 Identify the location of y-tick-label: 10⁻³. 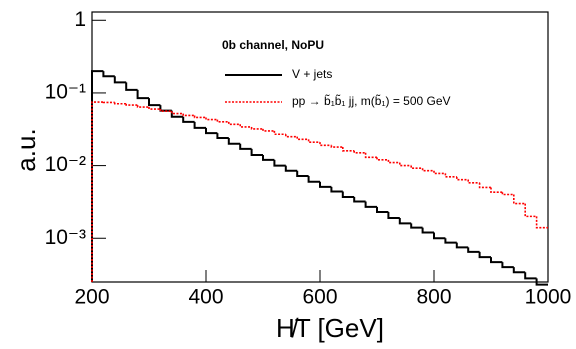
(65, 237).